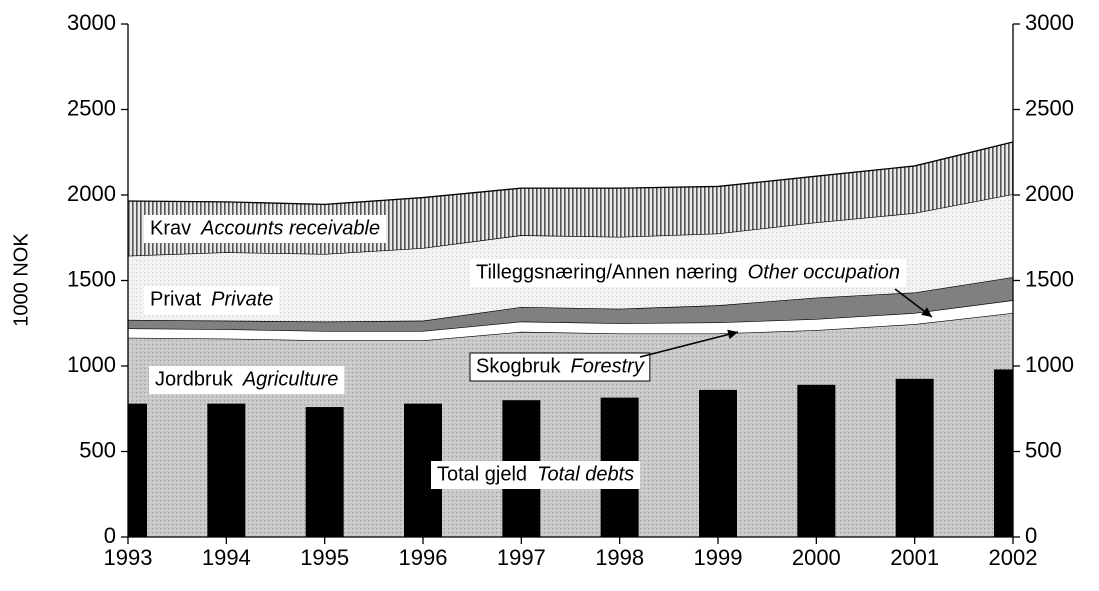 The height and width of the screenshot is (591, 1099). I want to click on label-text: Jordbruk, so click(194, 379).